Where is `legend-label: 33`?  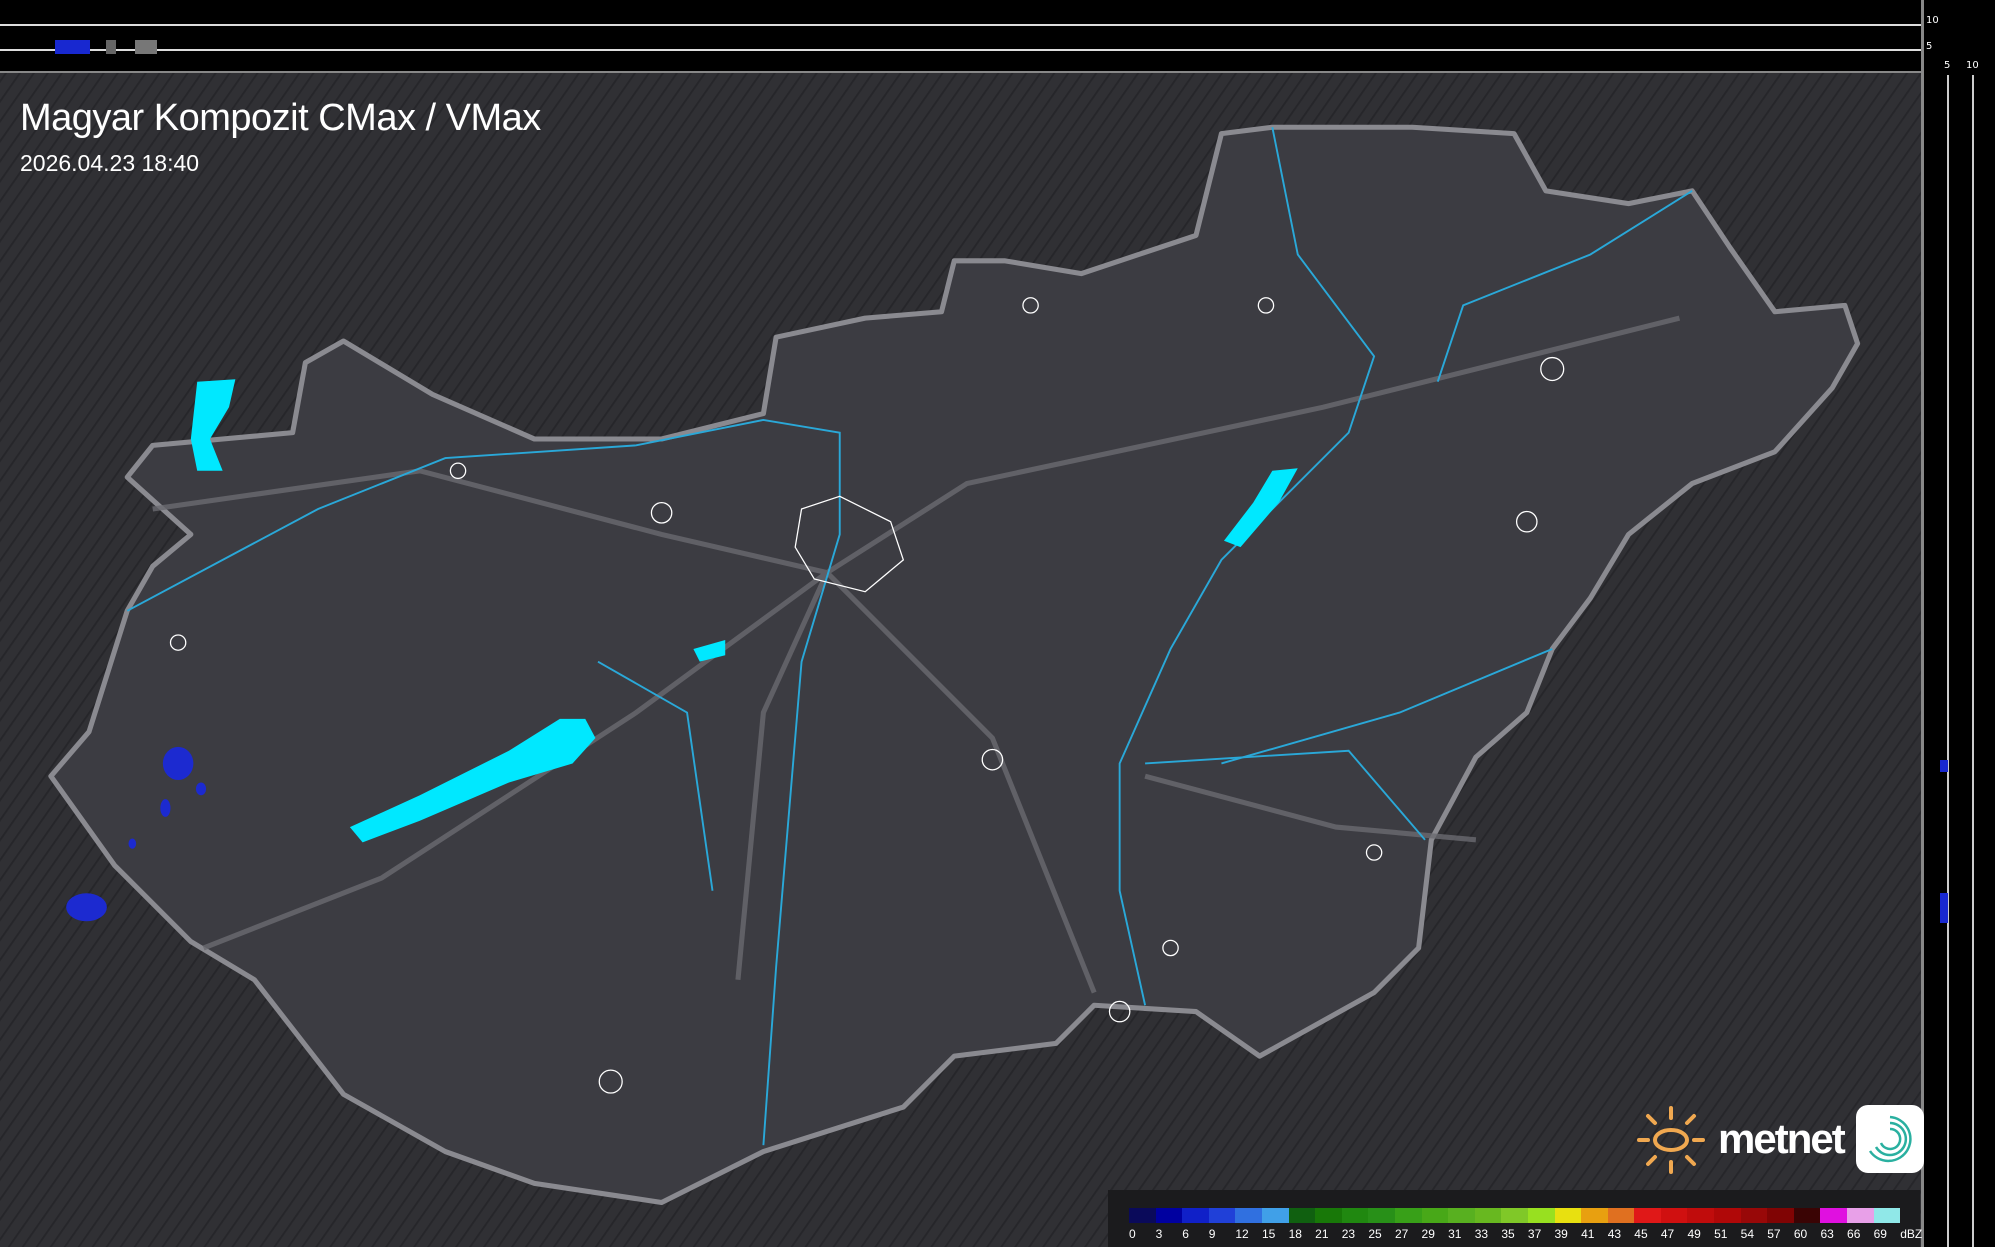
legend-label: 33 is located at coordinates (1481, 1234).